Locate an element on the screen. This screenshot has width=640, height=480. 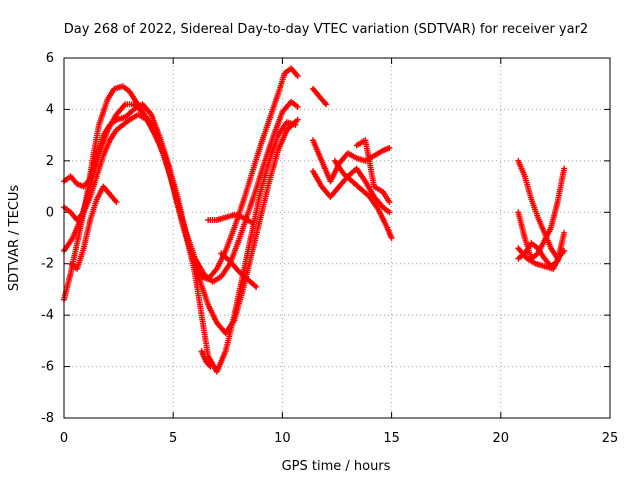
y-tick-label: -4 is located at coordinates (47, 315).